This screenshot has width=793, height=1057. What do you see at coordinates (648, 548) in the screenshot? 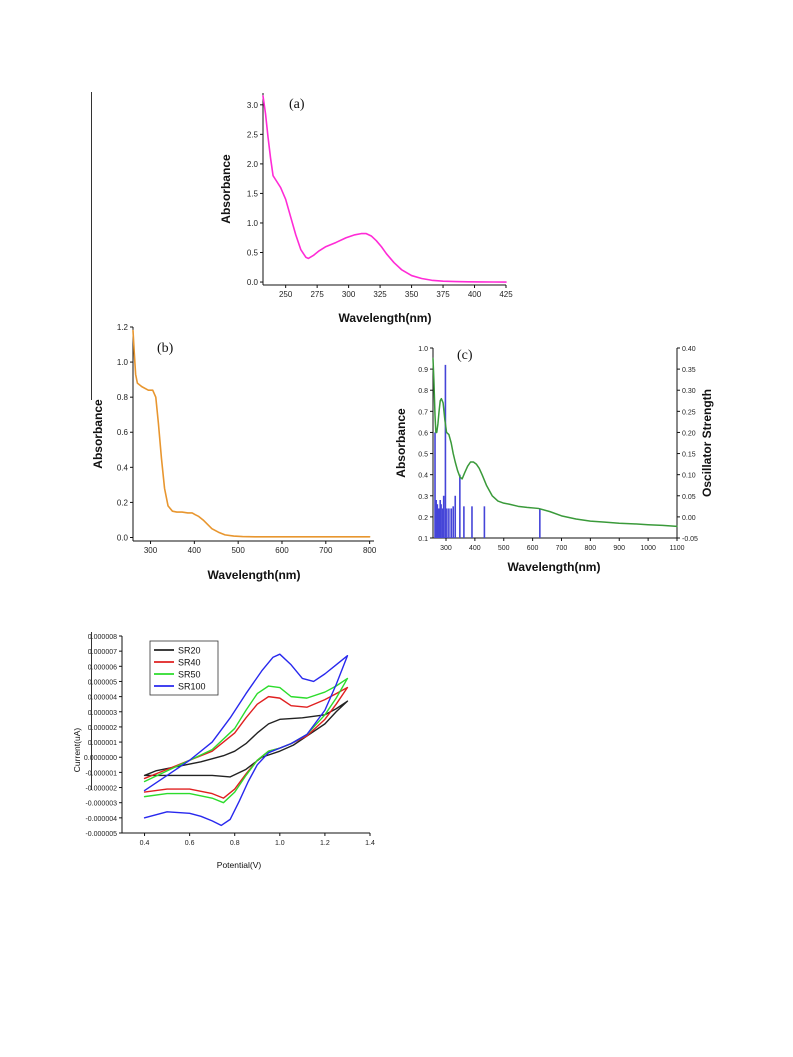
I see `x-tick-label: 1000` at bounding box center [648, 548].